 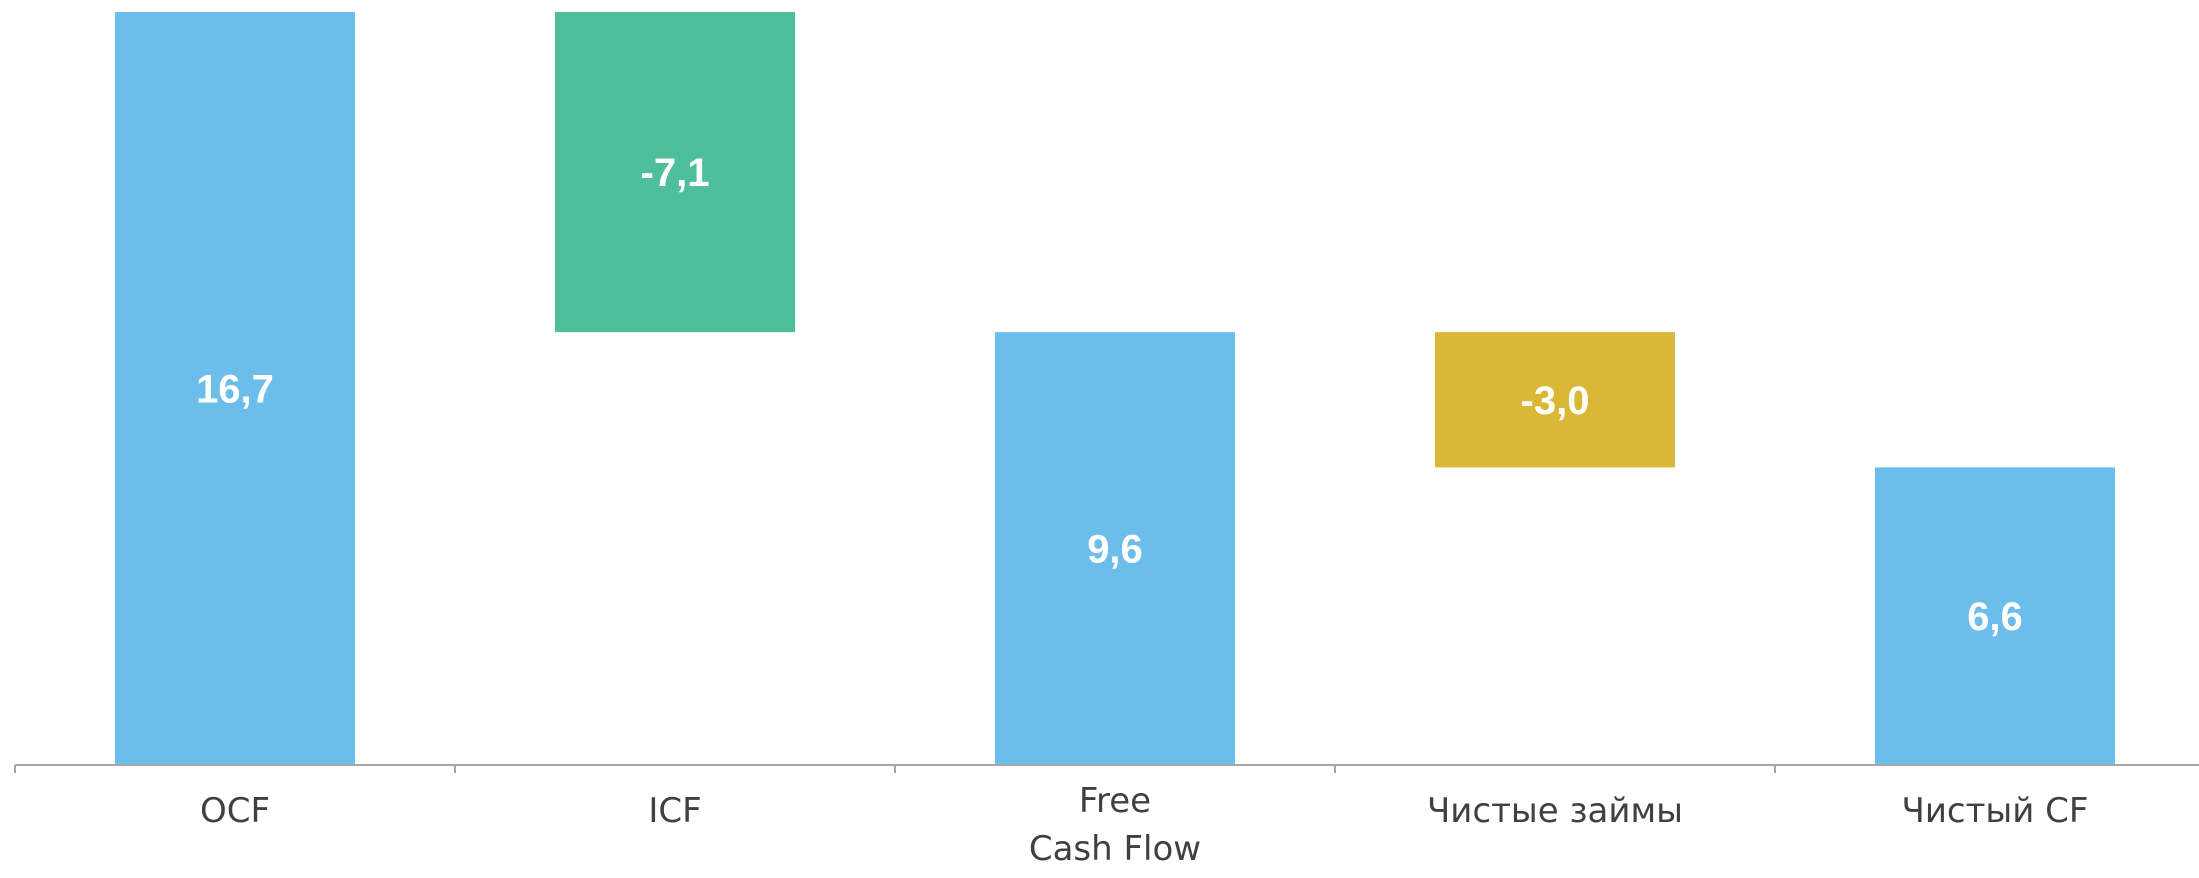 I want to click on category-label-1: OCF, so click(x=235, y=811).